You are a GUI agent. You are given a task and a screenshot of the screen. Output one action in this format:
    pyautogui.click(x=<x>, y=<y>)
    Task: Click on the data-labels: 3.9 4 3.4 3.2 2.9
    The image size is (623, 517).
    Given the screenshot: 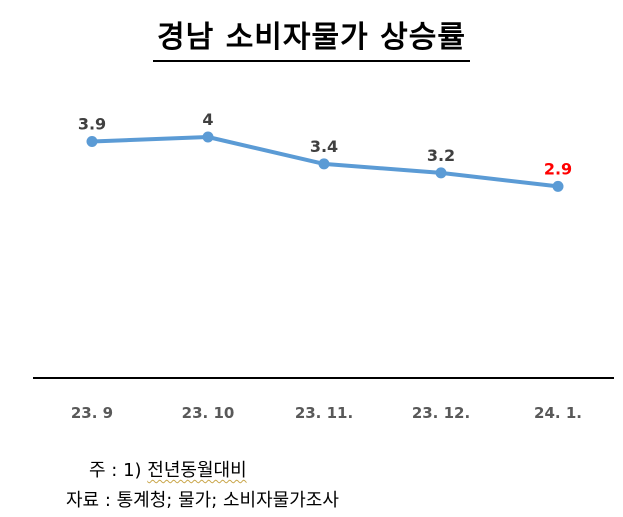 What is the action you would take?
    pyautogui.click(x=325, y=144)
    